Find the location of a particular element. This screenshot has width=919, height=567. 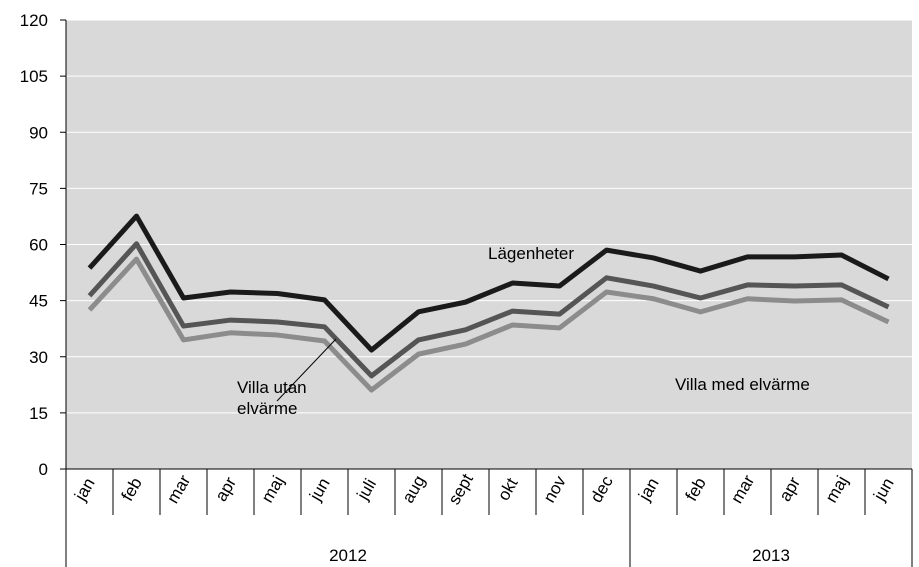

y-tick-label: 105 is located at coordinates (34, 76).